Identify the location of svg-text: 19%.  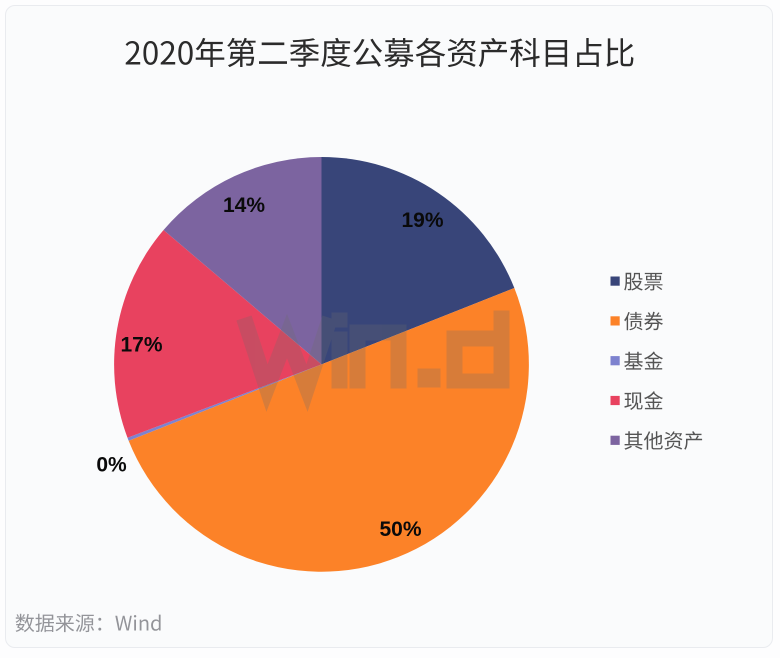
(422, 220).